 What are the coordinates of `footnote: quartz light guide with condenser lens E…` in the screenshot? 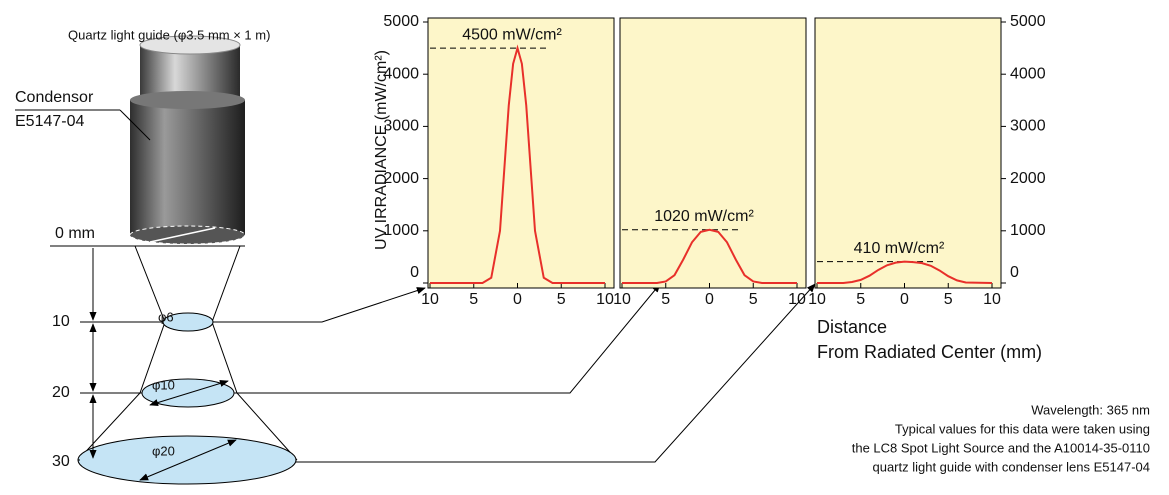 It's located at (1011, 466).